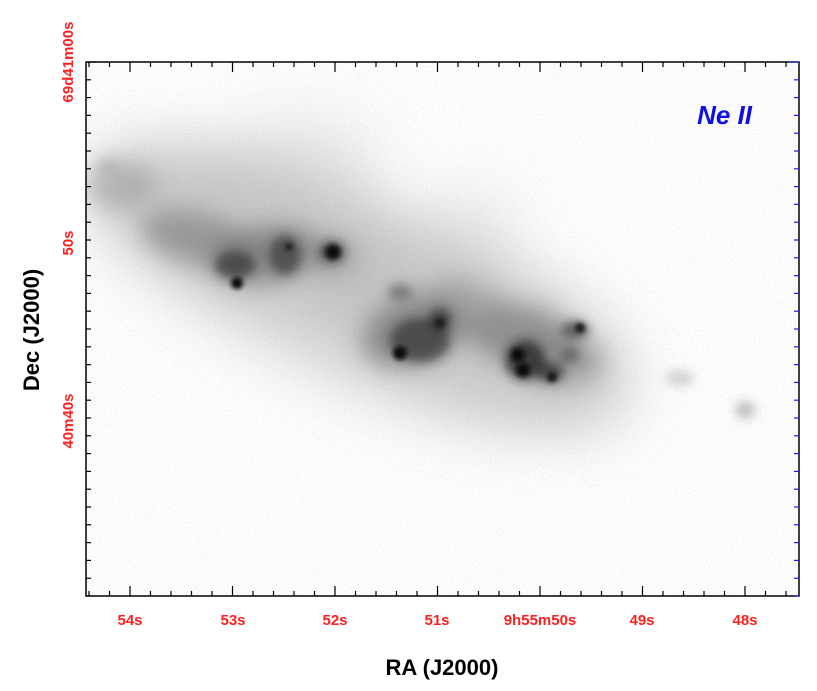 The width and height of the screenshot is (817, 691). I want to click on x-tick-label: 52s, so click(334, 620).